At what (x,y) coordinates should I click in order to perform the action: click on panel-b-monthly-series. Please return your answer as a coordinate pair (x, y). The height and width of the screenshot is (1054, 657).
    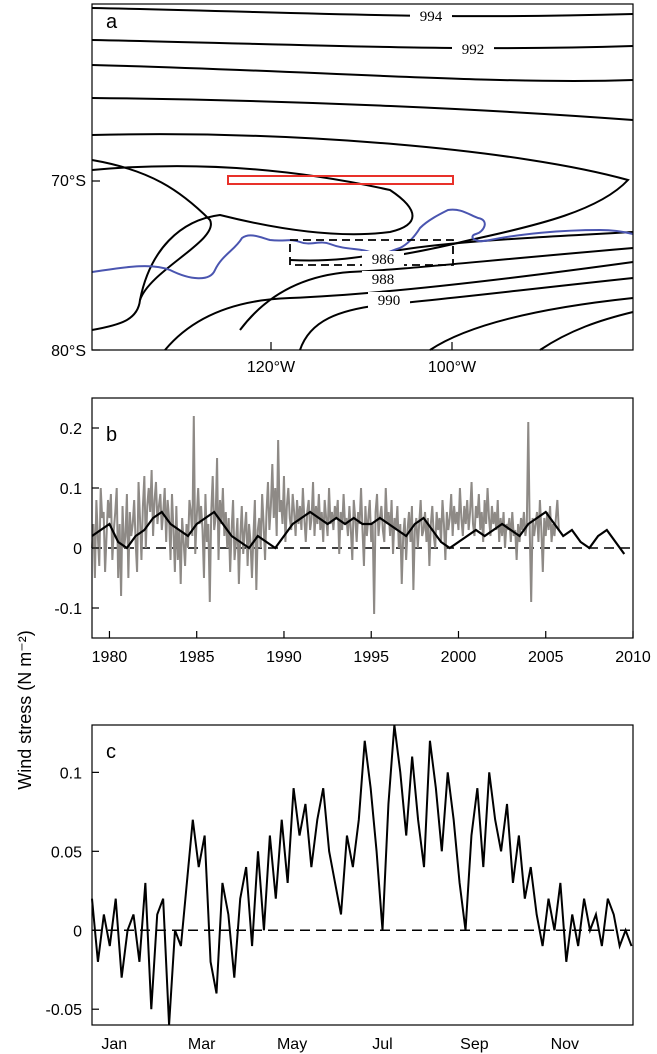
    Looking at the image, I should click on (325, 515).